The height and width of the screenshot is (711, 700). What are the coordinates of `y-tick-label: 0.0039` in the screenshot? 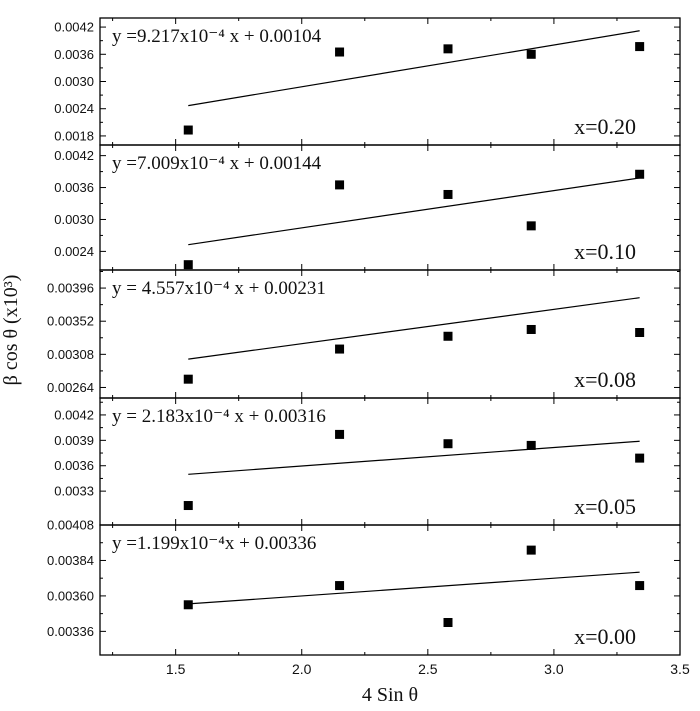 It's located at (74, 440).